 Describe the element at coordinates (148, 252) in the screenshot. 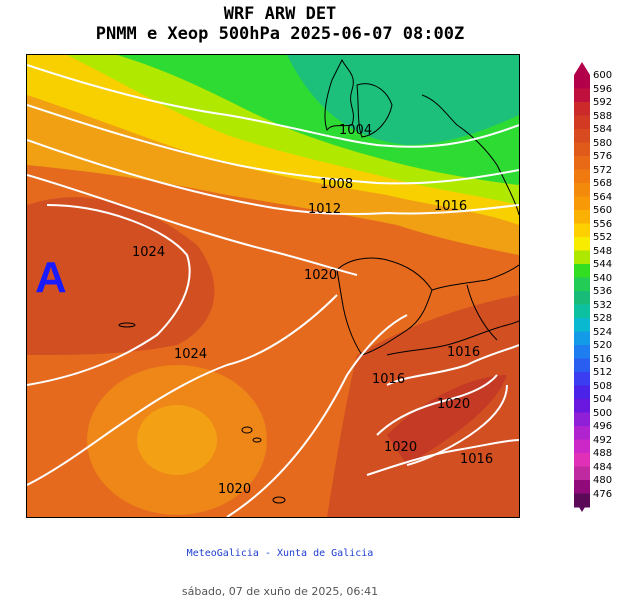

I see `isobar-label-1024-a: 1024` at that location.